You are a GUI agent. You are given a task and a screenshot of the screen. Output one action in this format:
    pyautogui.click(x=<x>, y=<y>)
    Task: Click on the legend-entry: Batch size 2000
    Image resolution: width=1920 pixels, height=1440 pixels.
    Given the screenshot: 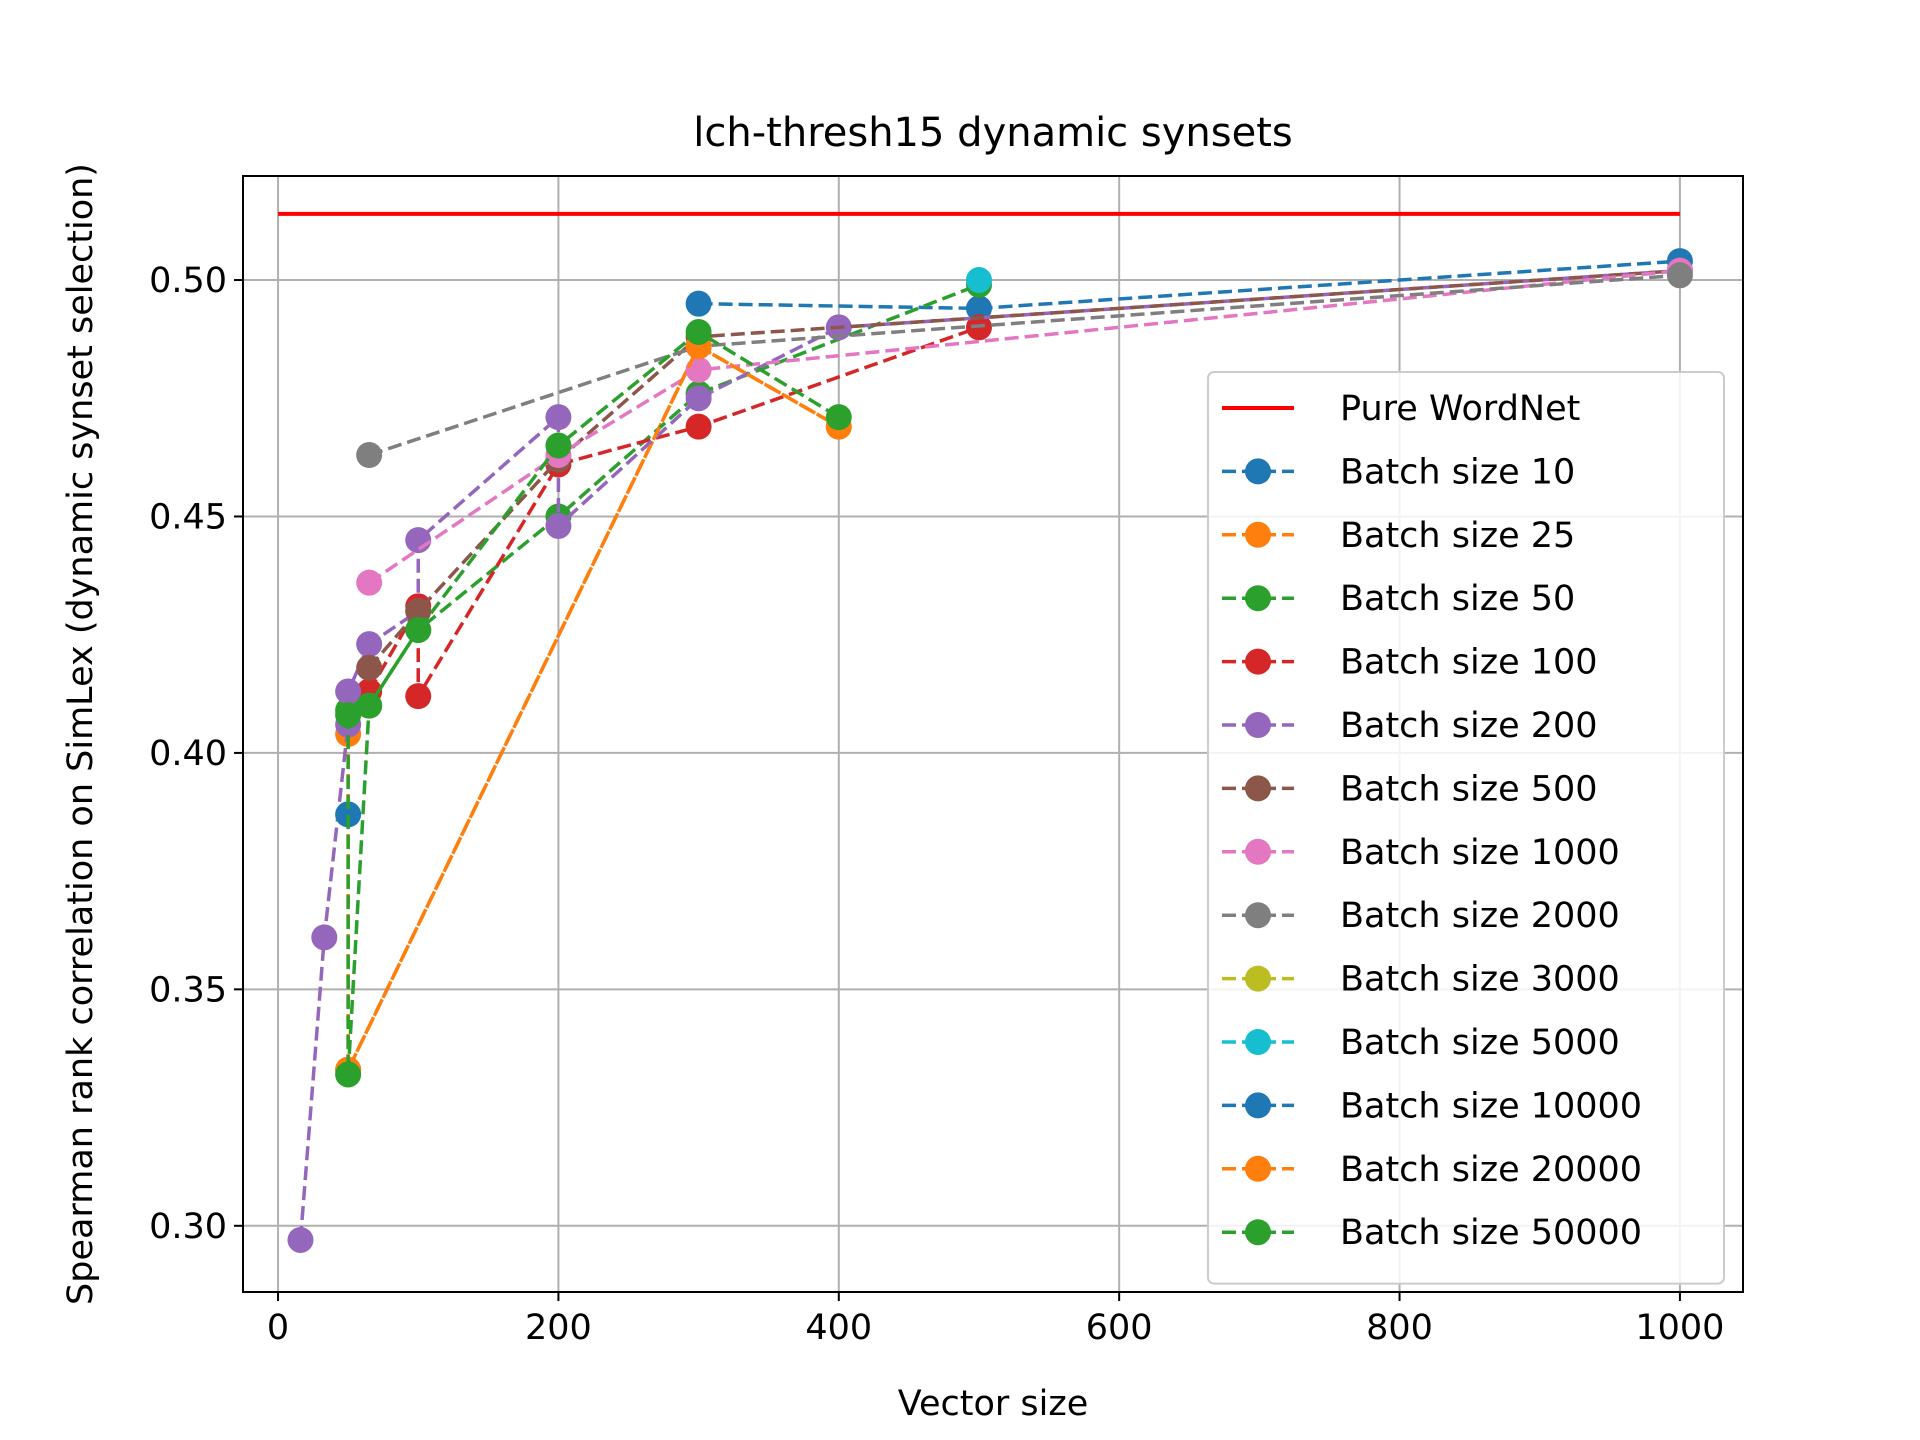 What is the action you would take?
    pyautogui.click(x=1421, y=916)
    